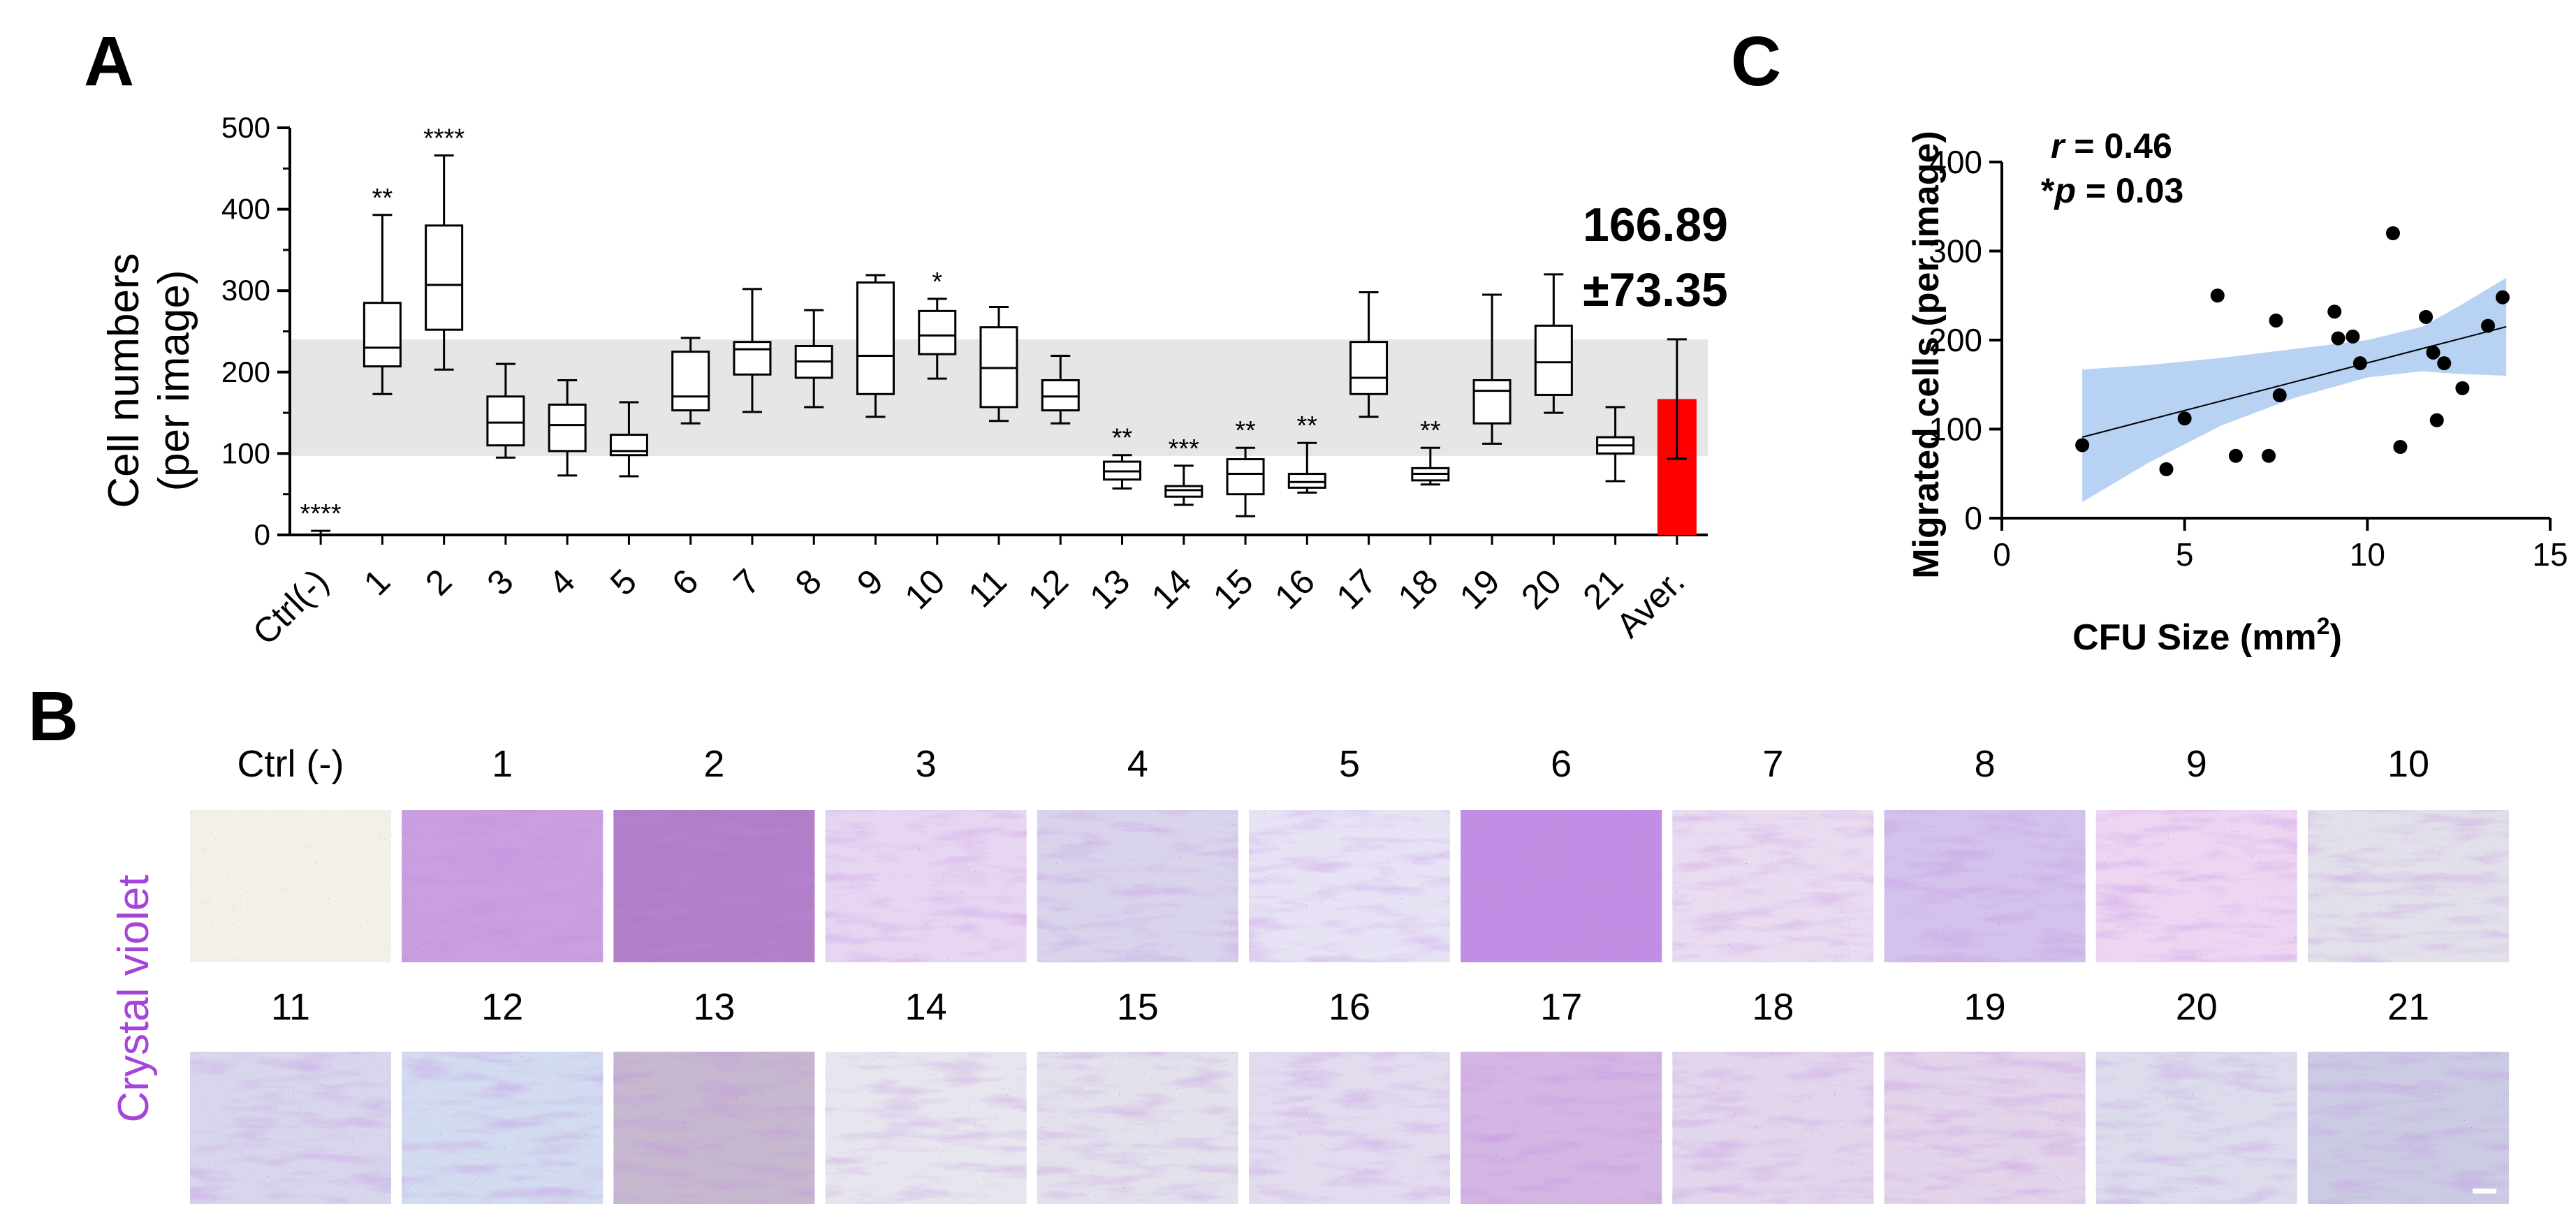  Describe the element at coordinates (714, 852) in the screenshot. I see `image-tile-2: 2` at that location.